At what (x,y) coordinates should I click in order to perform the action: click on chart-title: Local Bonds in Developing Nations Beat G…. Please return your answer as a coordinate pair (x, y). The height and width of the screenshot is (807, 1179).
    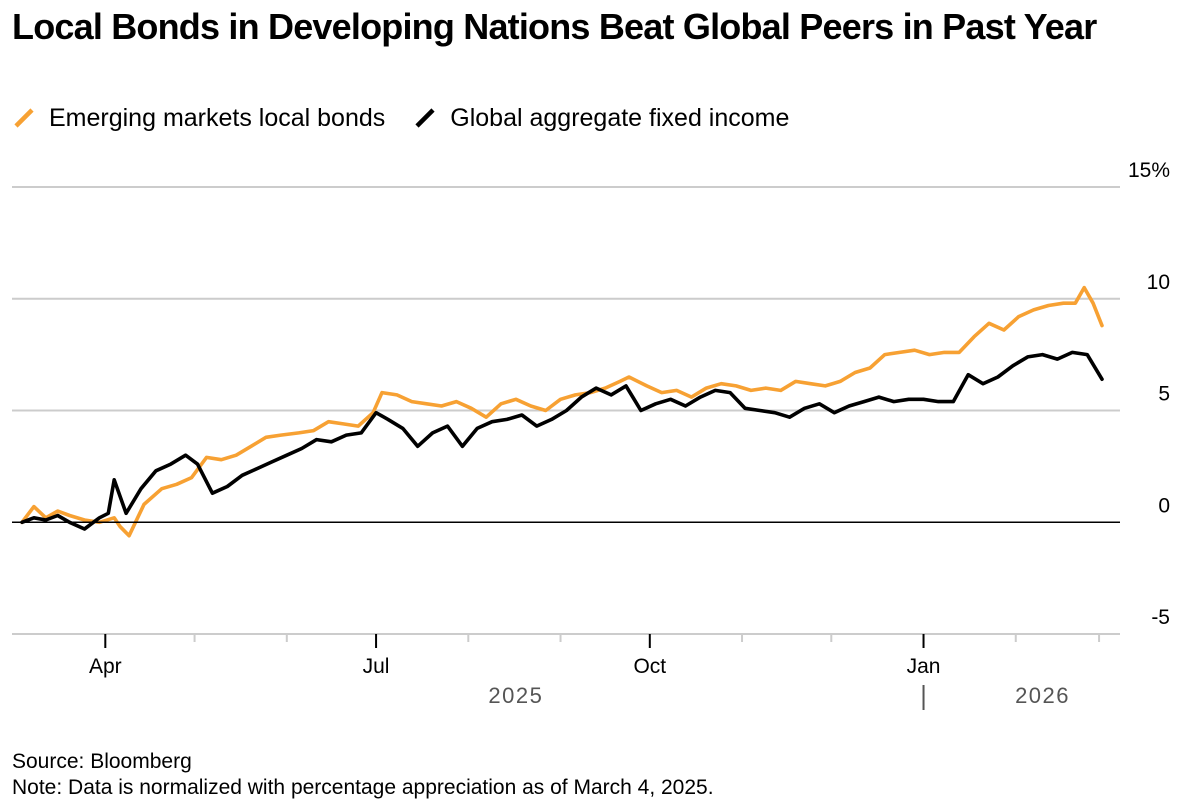
    Looking at the image, I should click on (554, 26).